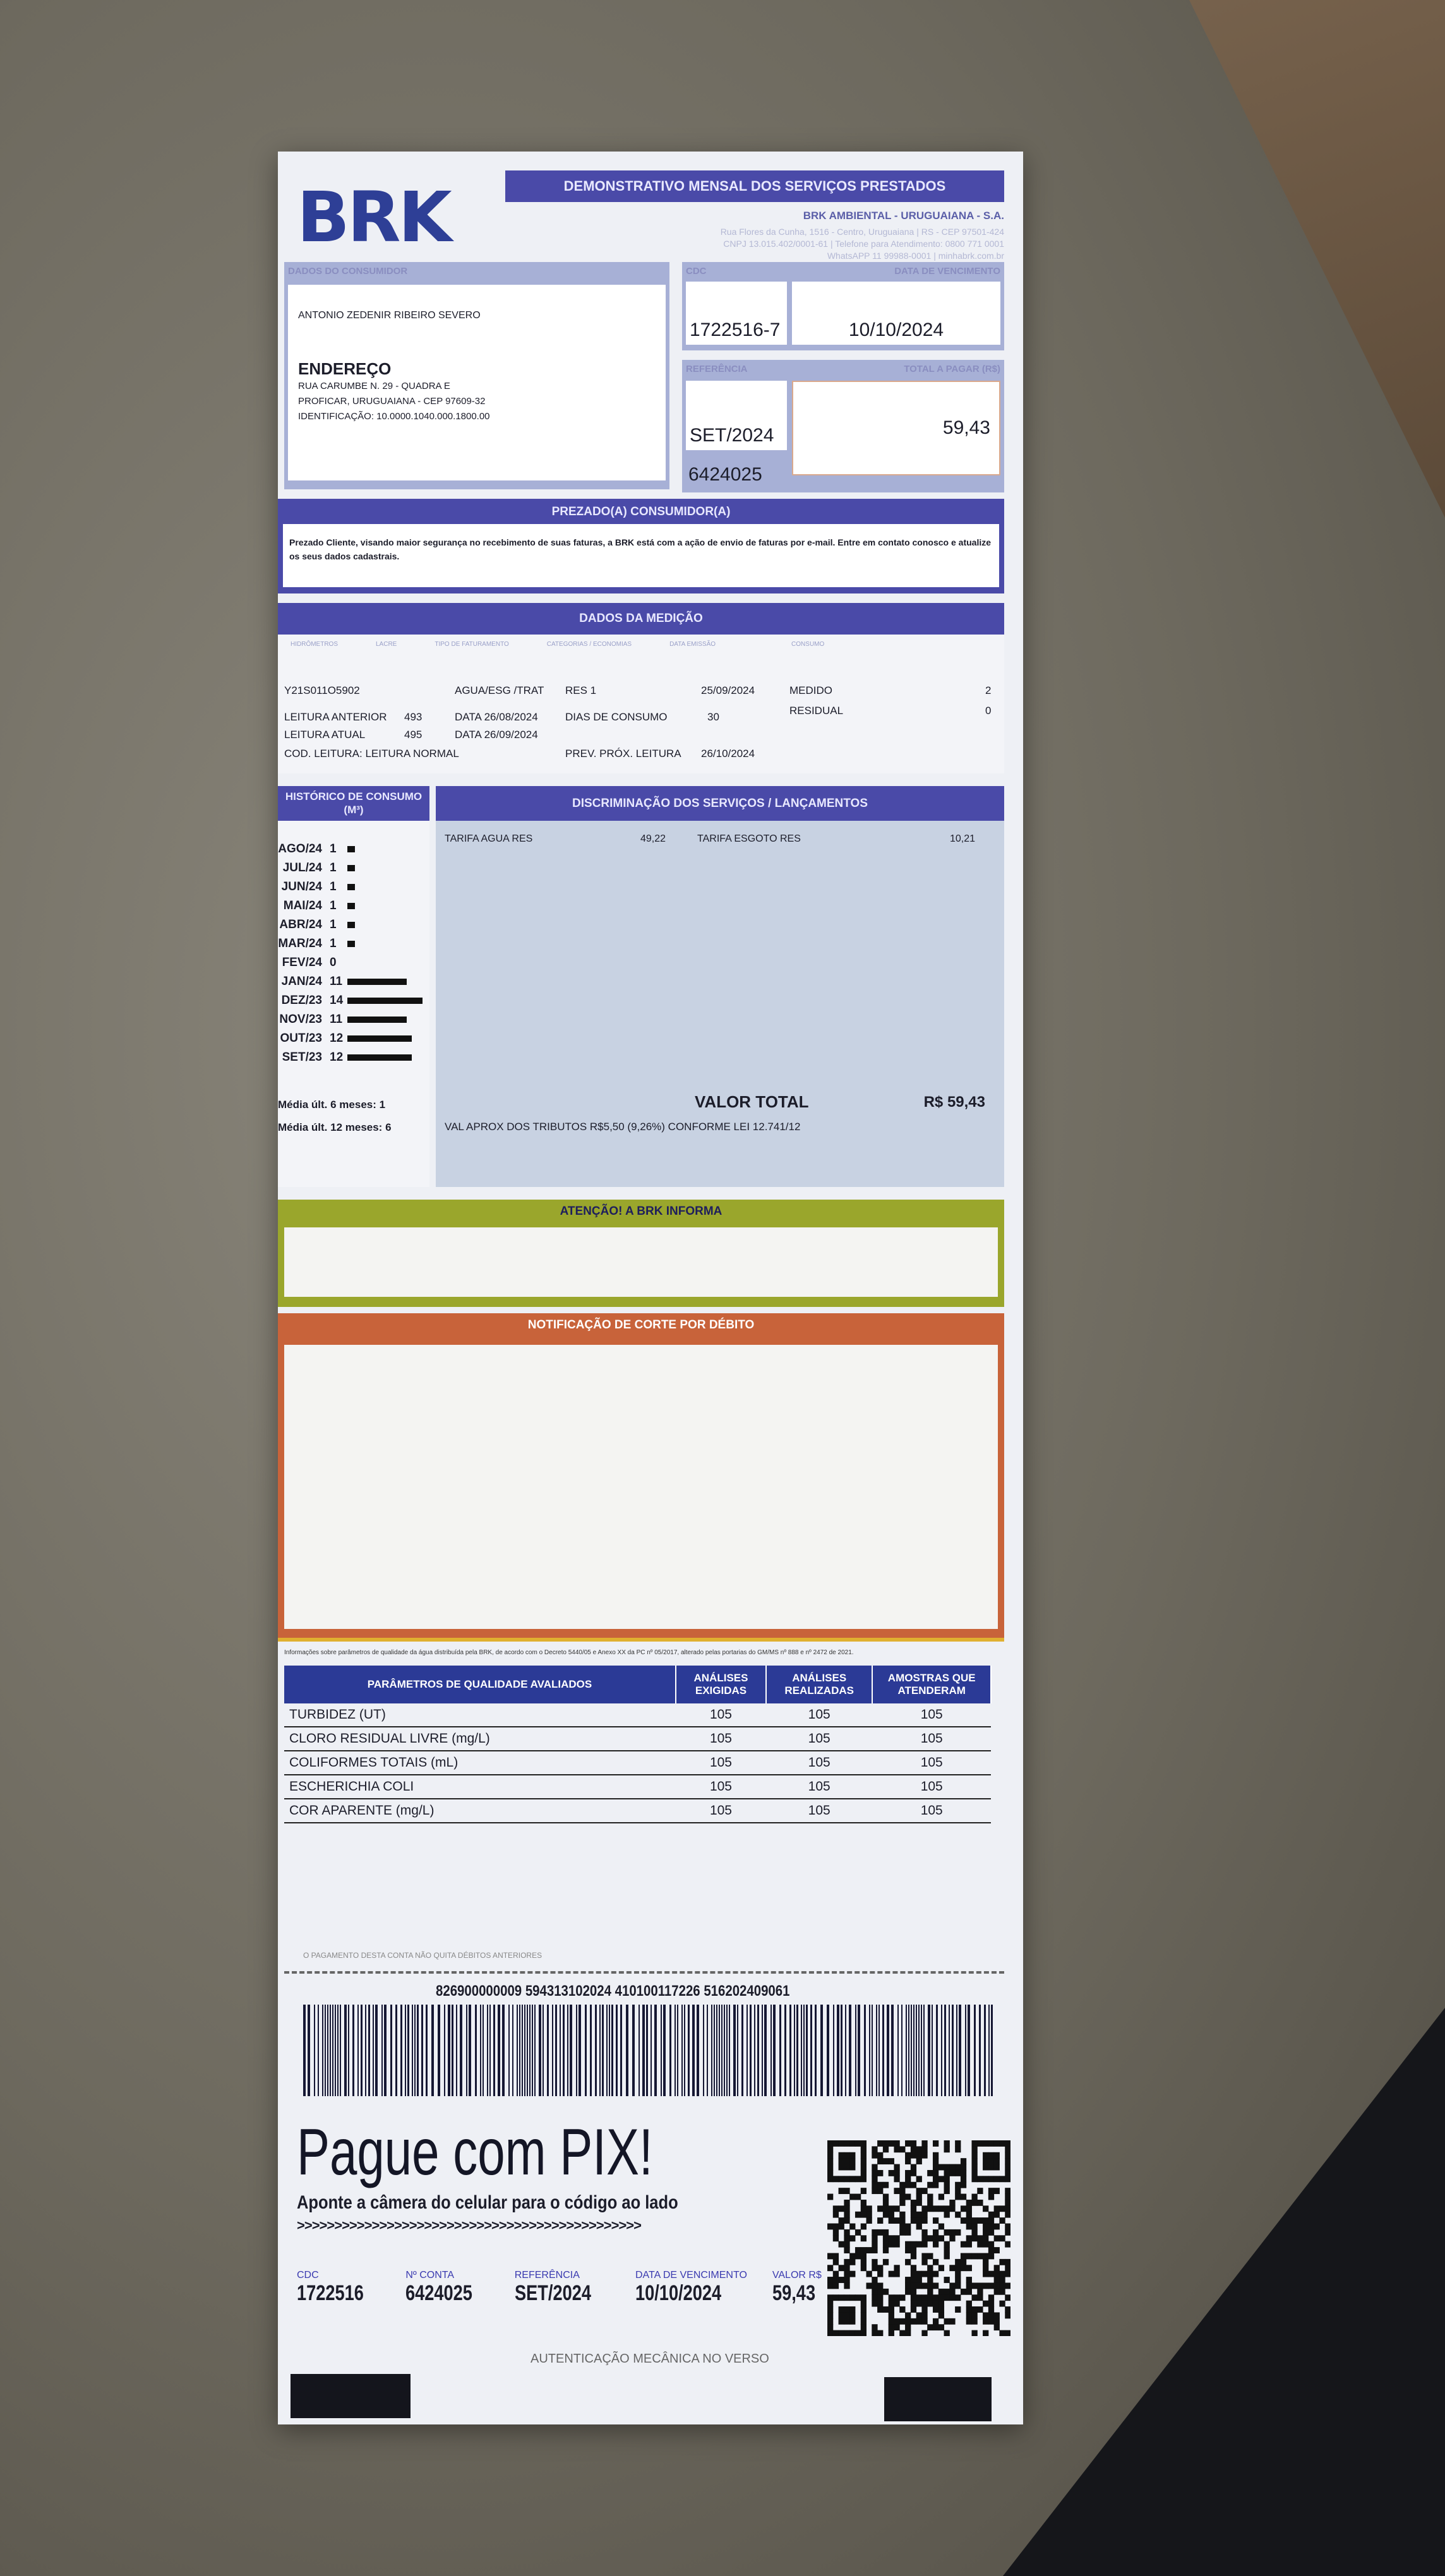 Image resolution: width=1445 pixels, height=2576 pixels. Describe the element at coordinates (819, 1684) in the screenshot. I see `header-performed: ANÁLISES REALIZADAS` at that location.